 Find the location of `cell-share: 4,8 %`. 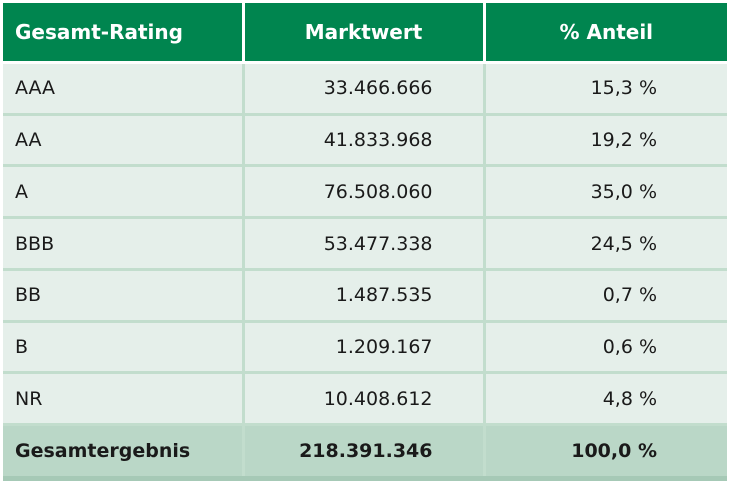

cell-share: 4,8 % is located at coordinates (605, 399).